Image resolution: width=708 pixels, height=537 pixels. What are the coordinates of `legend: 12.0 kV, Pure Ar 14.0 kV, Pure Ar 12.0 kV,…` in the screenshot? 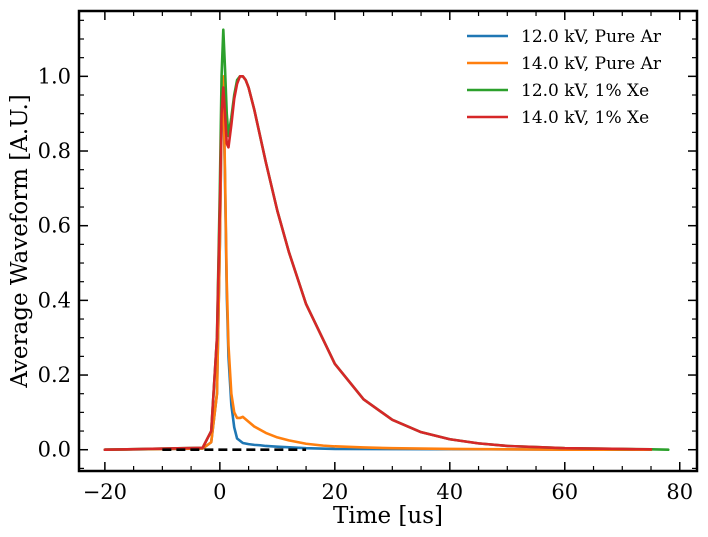 It's located at (564, 77).